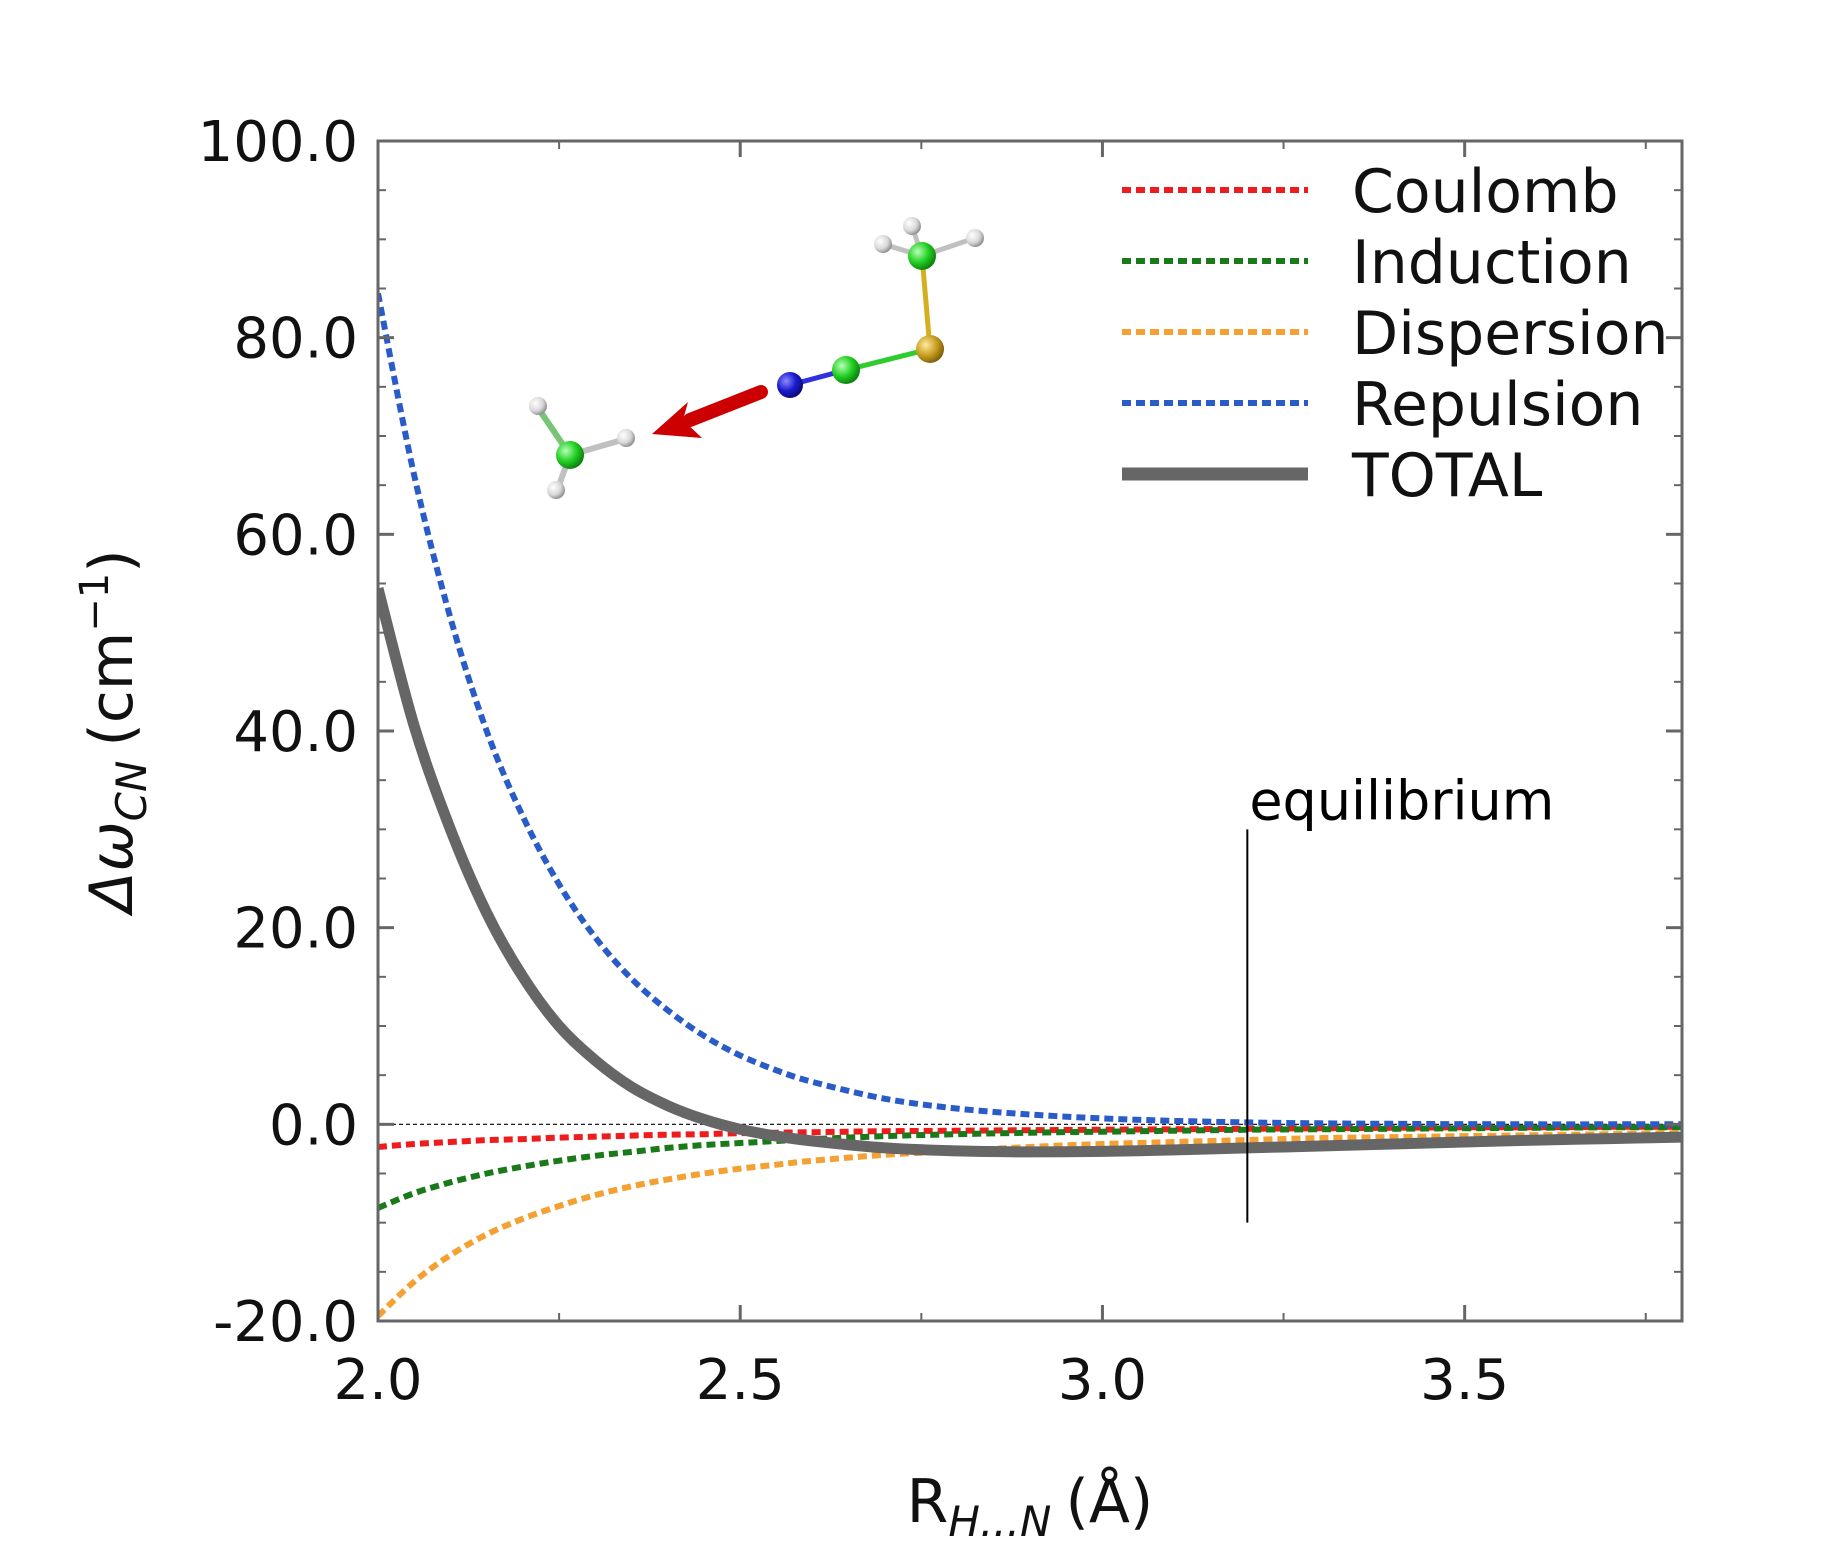  I want to click on y-axis-label-unit-superscript: −1, so click(95, 602).